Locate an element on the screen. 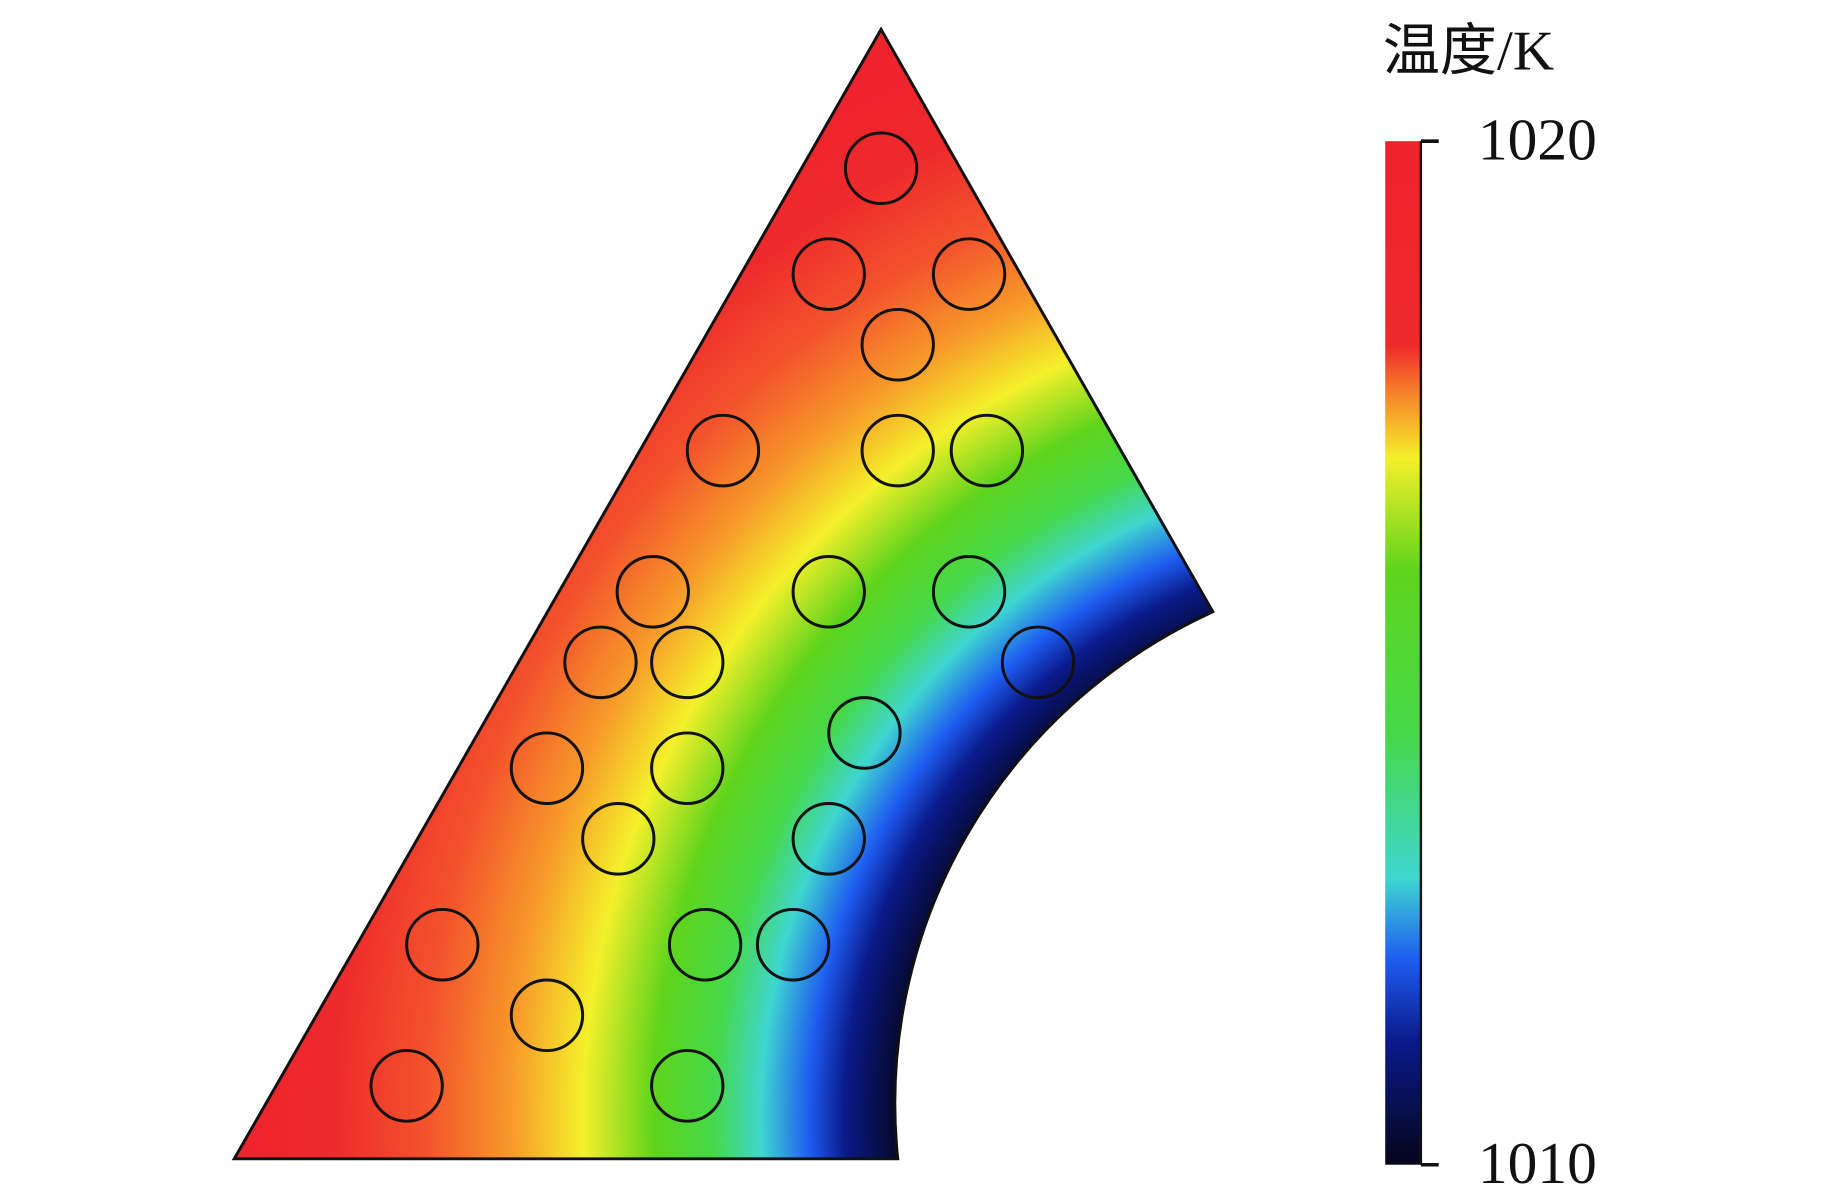  colorbar-title: 温度/K is located at coordinates (1468, 51).